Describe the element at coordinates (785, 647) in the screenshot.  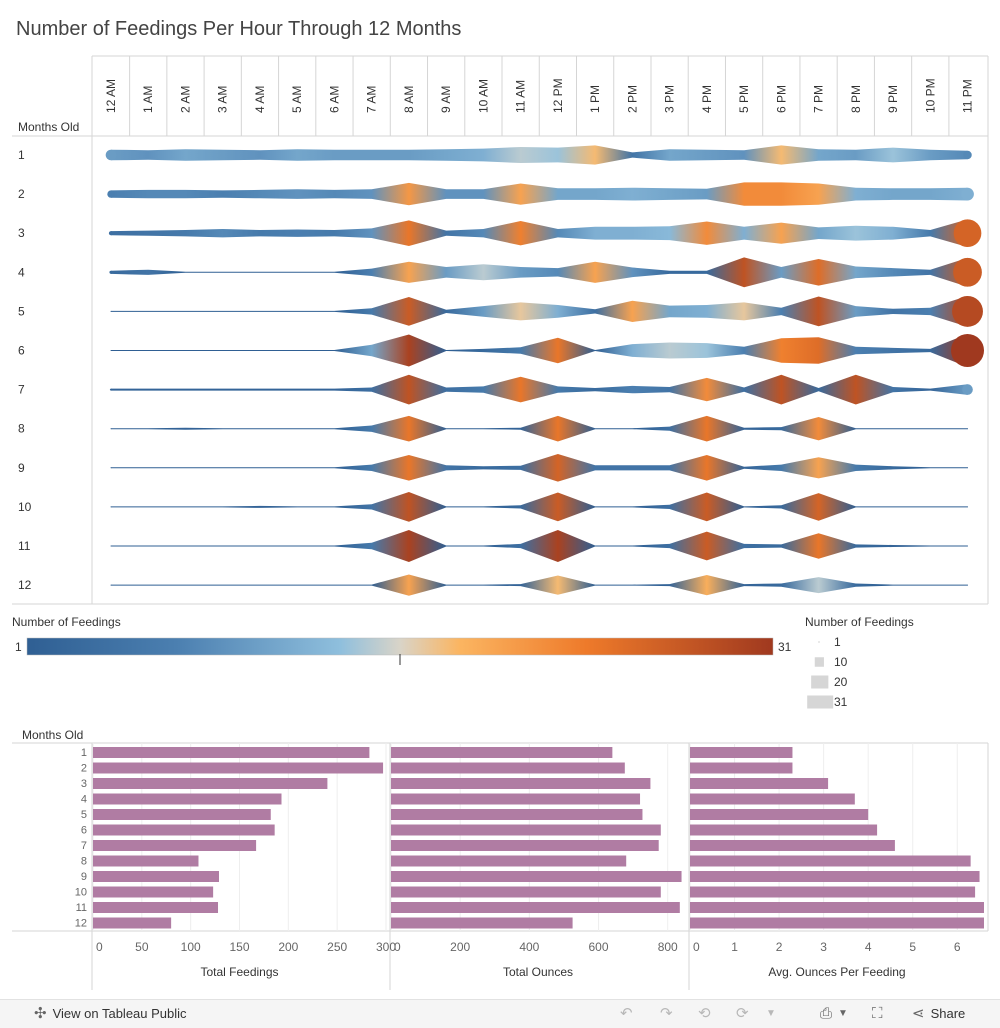
I see `color-legend-max: 31` at that location.